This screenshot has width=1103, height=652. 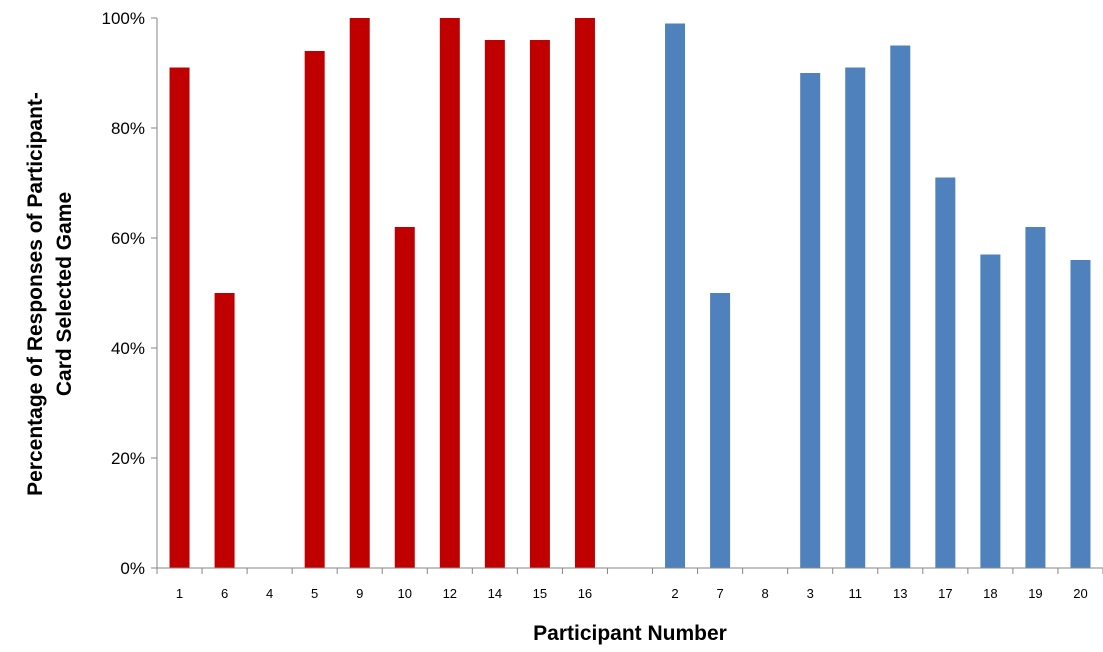 I want to click on y-tick-label: 60%, so click(x=128, y=238).